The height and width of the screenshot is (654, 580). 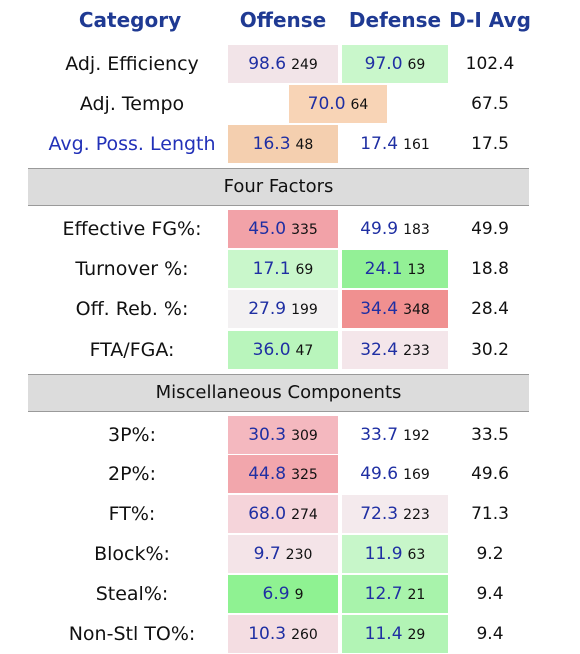 What do you see at coordinates (416, 436) in the screenshot?
I see `defense-rank: 192` at bounding box center [416, 436].